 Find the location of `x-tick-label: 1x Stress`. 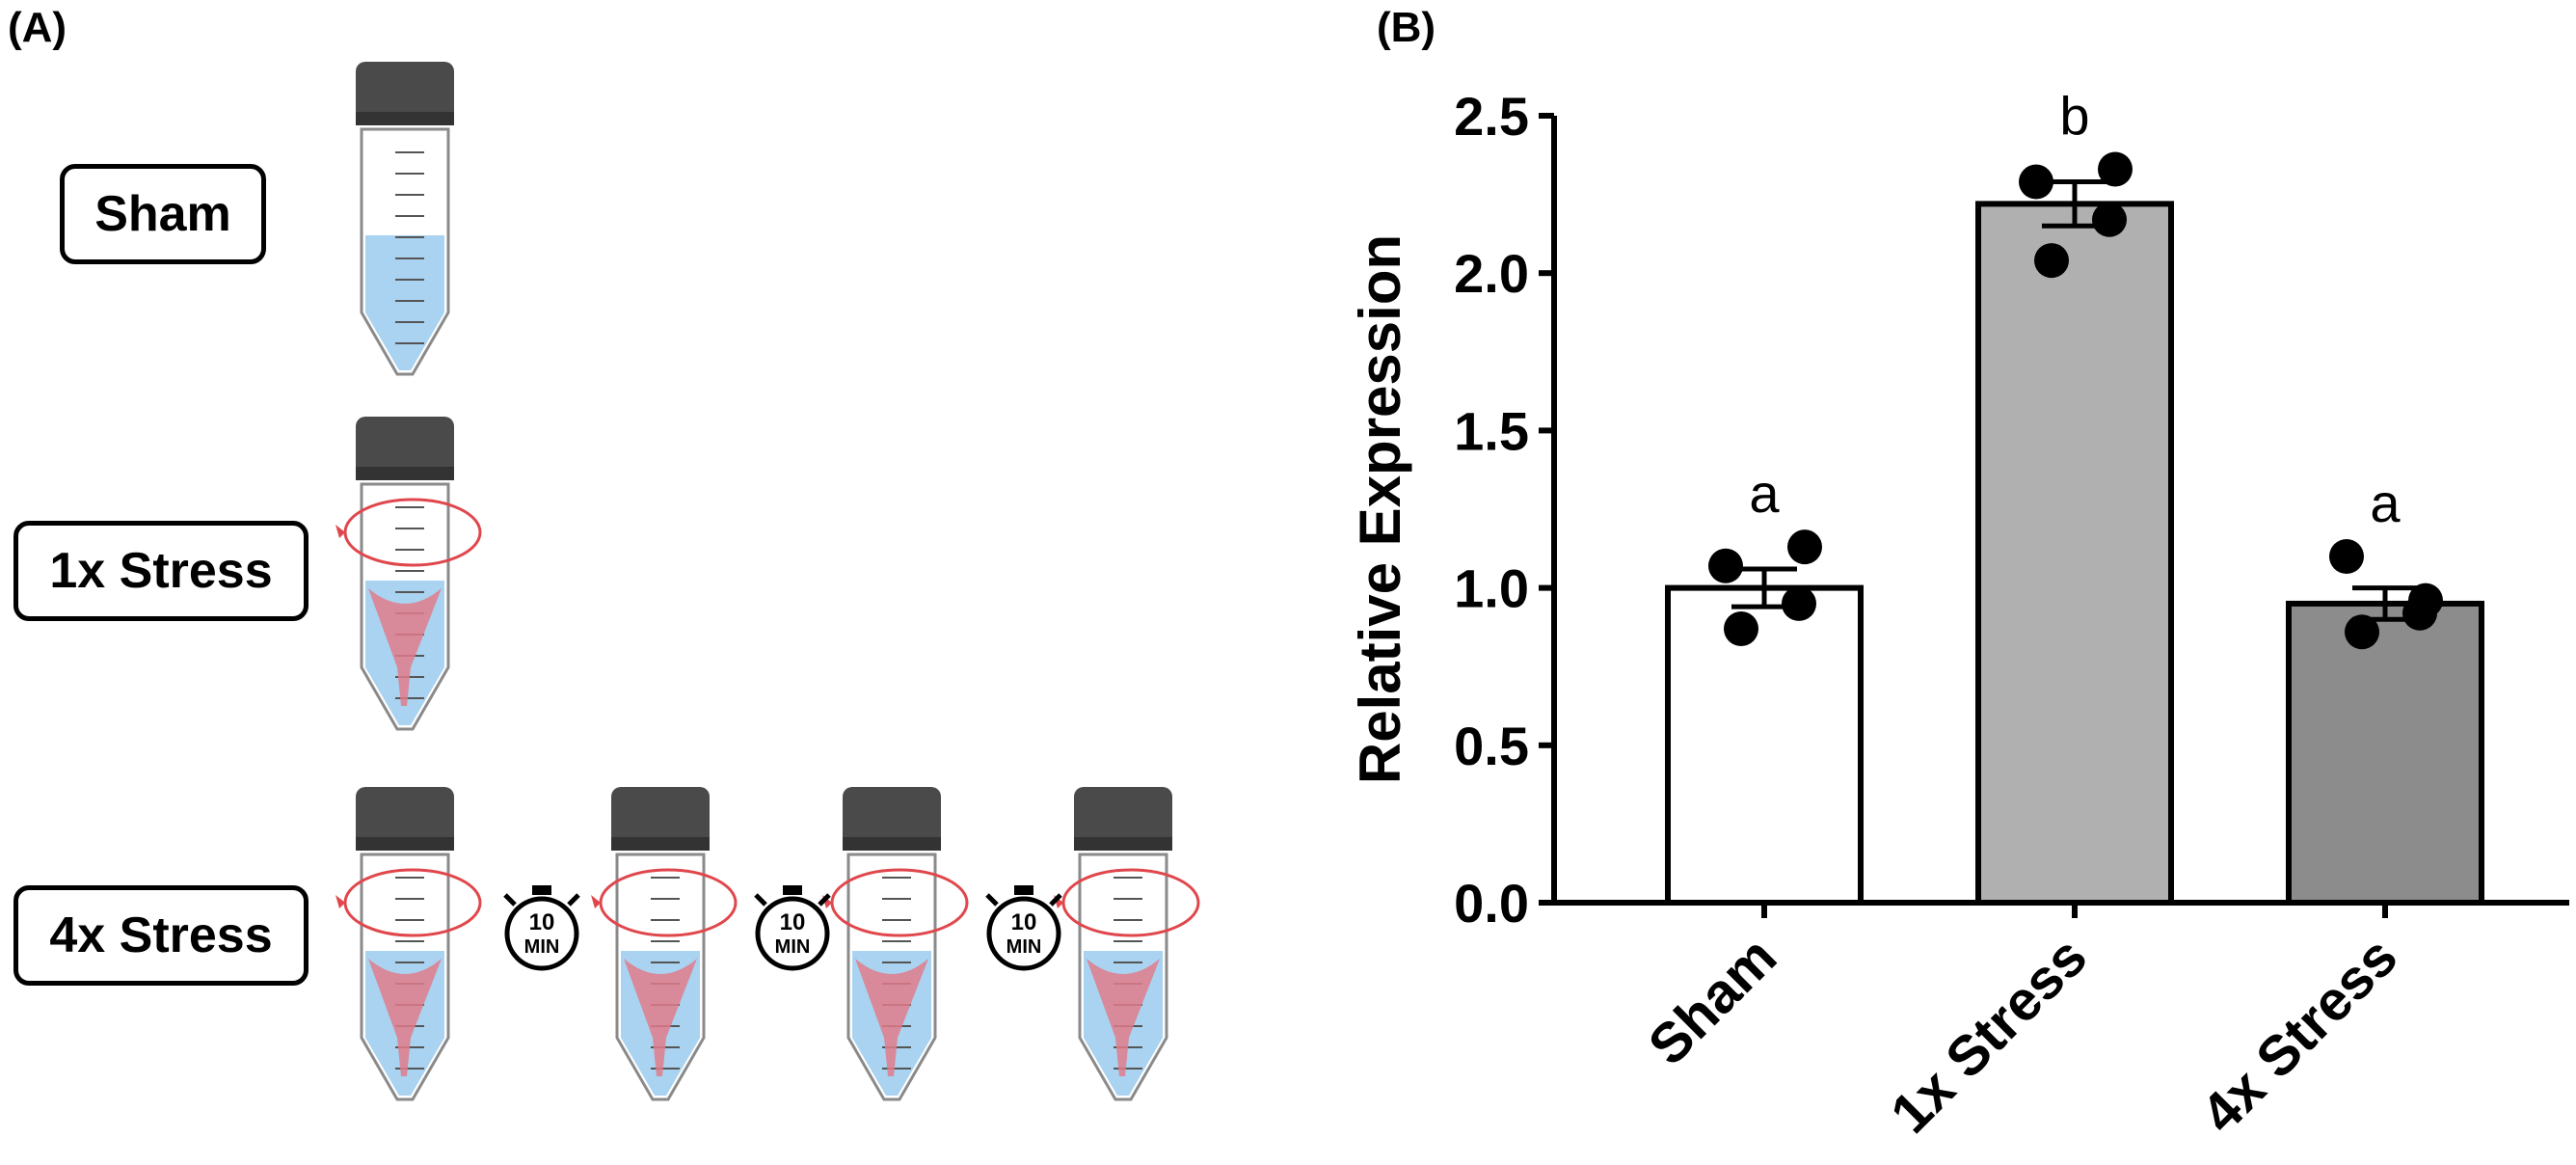

x-tick-label: 1x Stress is located at coordinates (1989, 1035).